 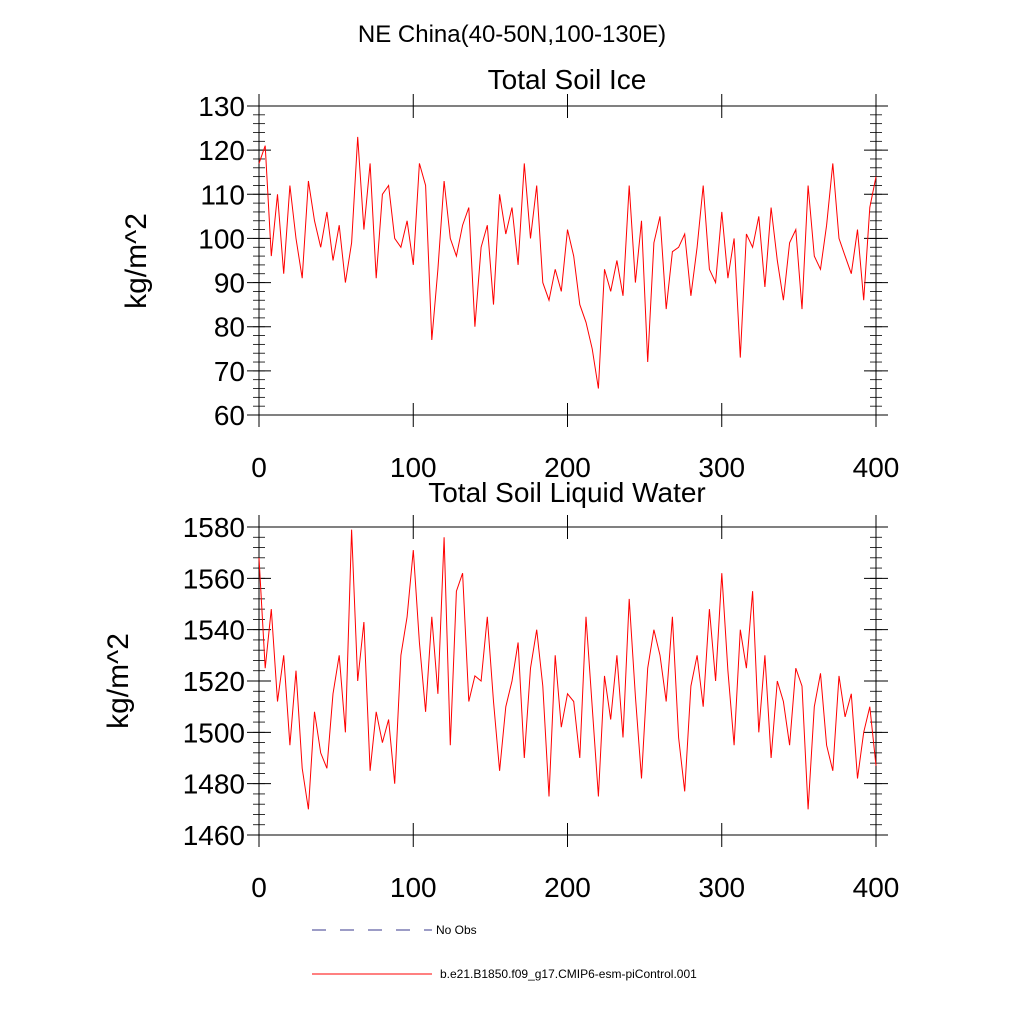 What do you see at coordinates (229, 371) in the screenshot?
I see `y-tick-label: 70` at bounding box center [229, 371].